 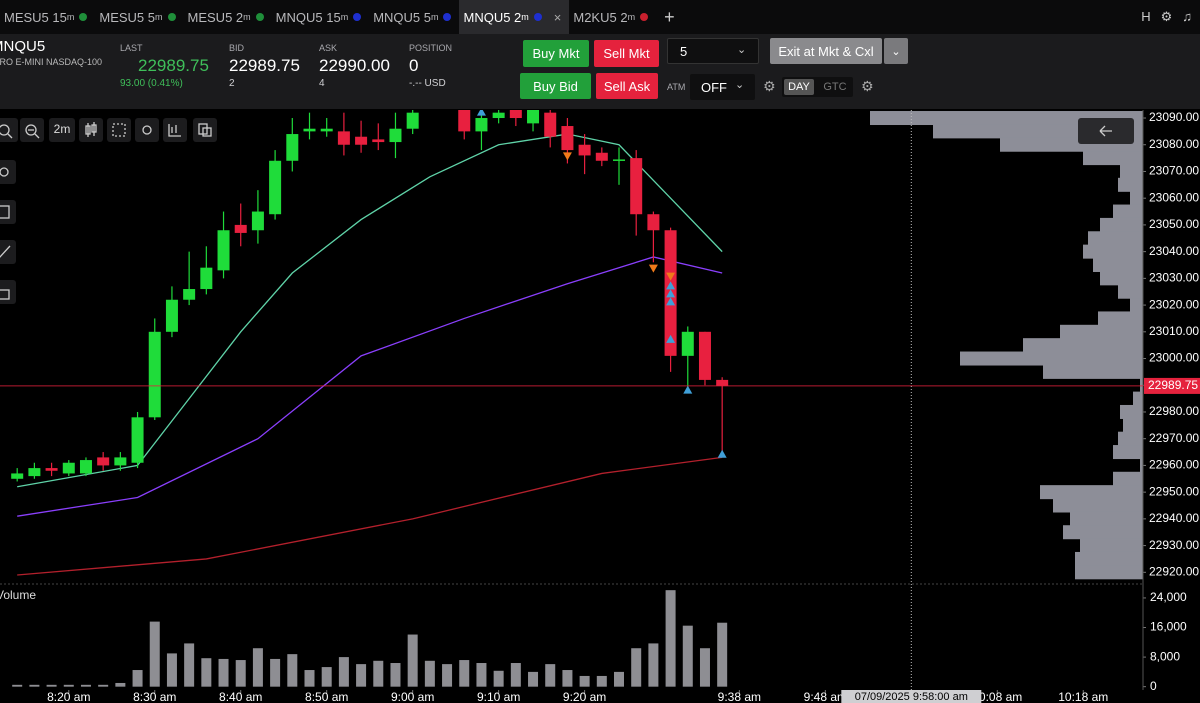 What do you see at coordinates (835, 87) in the screenshot?
I see `gtc-button: GTC` at bounding box center [835, 87].